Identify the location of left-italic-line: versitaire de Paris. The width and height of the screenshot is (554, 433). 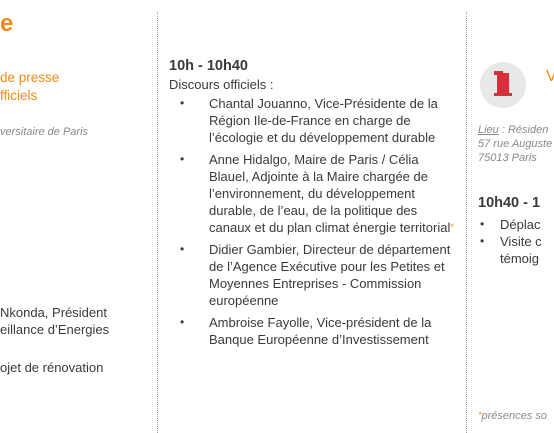
(44, 132).